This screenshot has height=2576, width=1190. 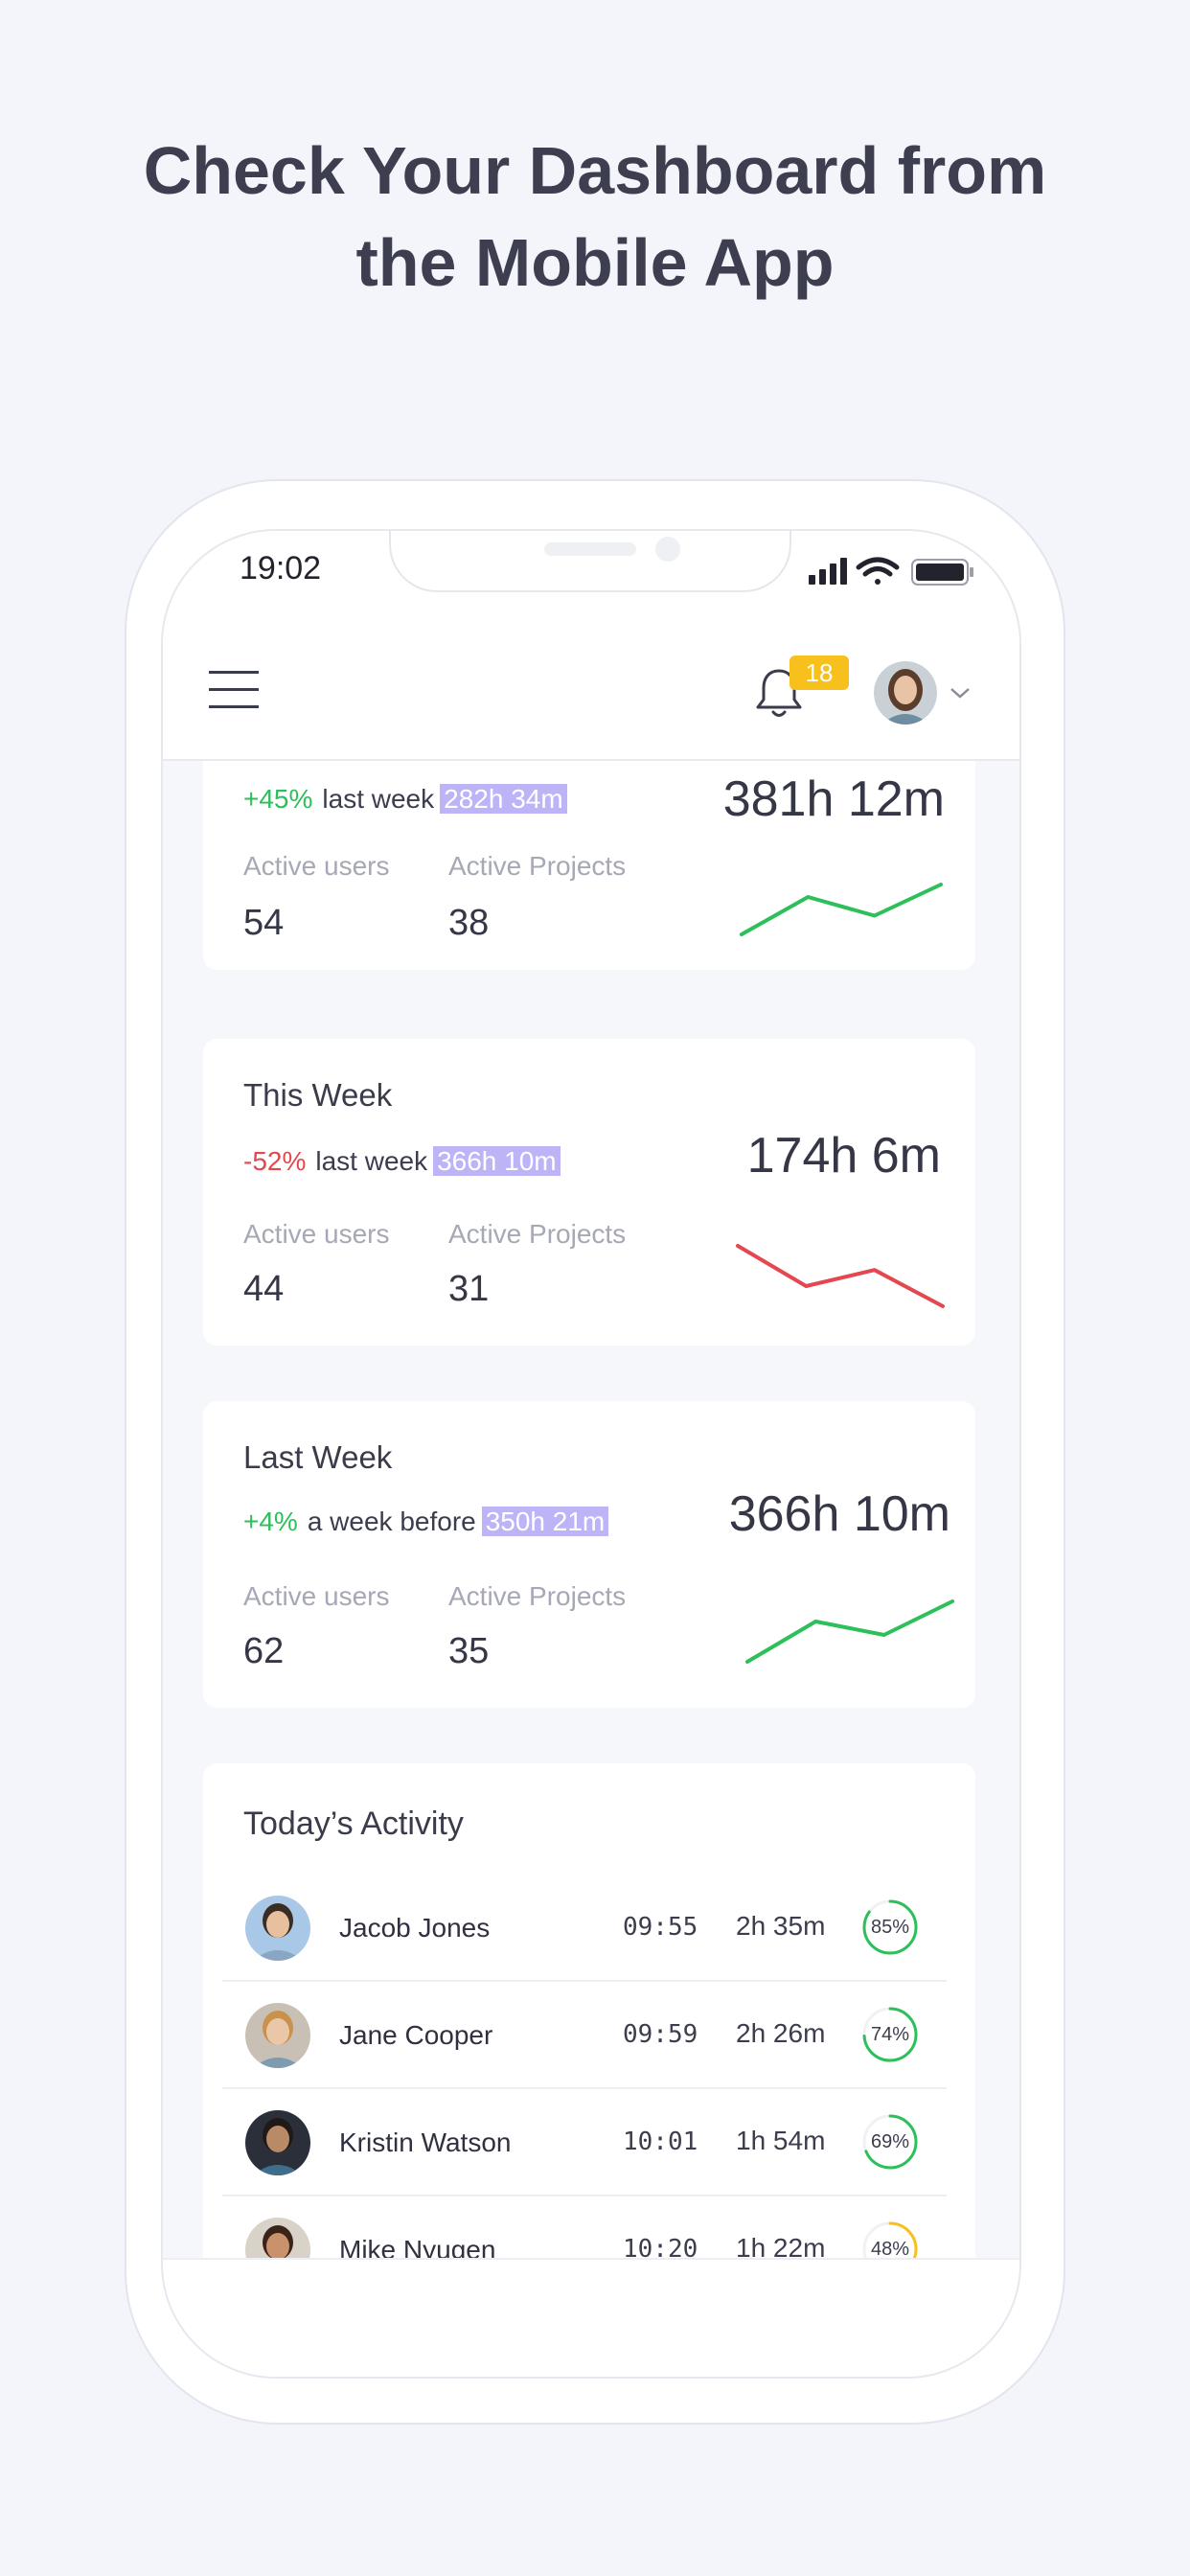 What do you see at coordinates (781, 1926) in the screenshot?
I see `duration: 2h 35m` at bounding box center [781, 1926].